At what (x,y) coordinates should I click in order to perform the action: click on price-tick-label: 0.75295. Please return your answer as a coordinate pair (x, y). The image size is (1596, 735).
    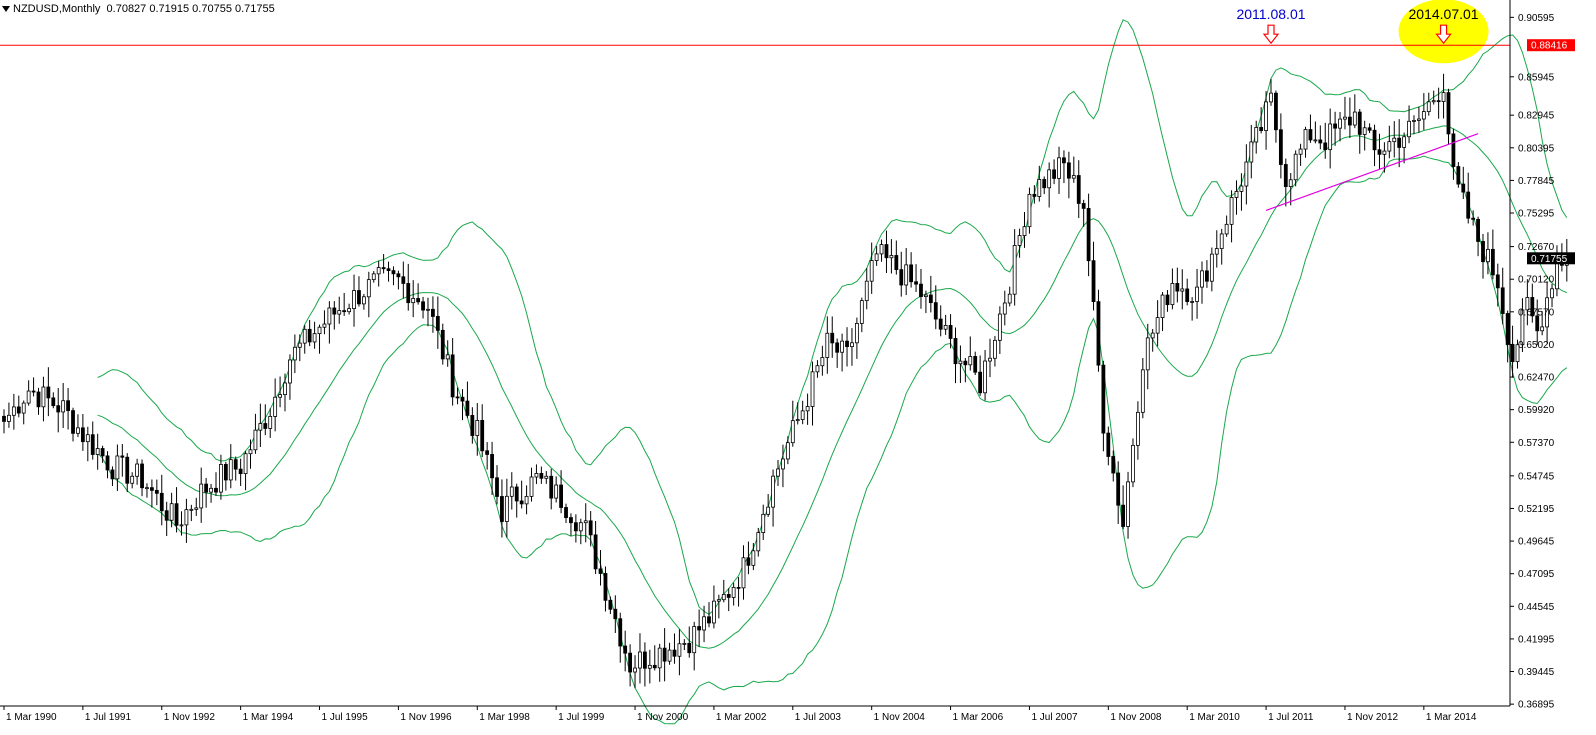
    Looking at the image, I should click on (1536, 214).